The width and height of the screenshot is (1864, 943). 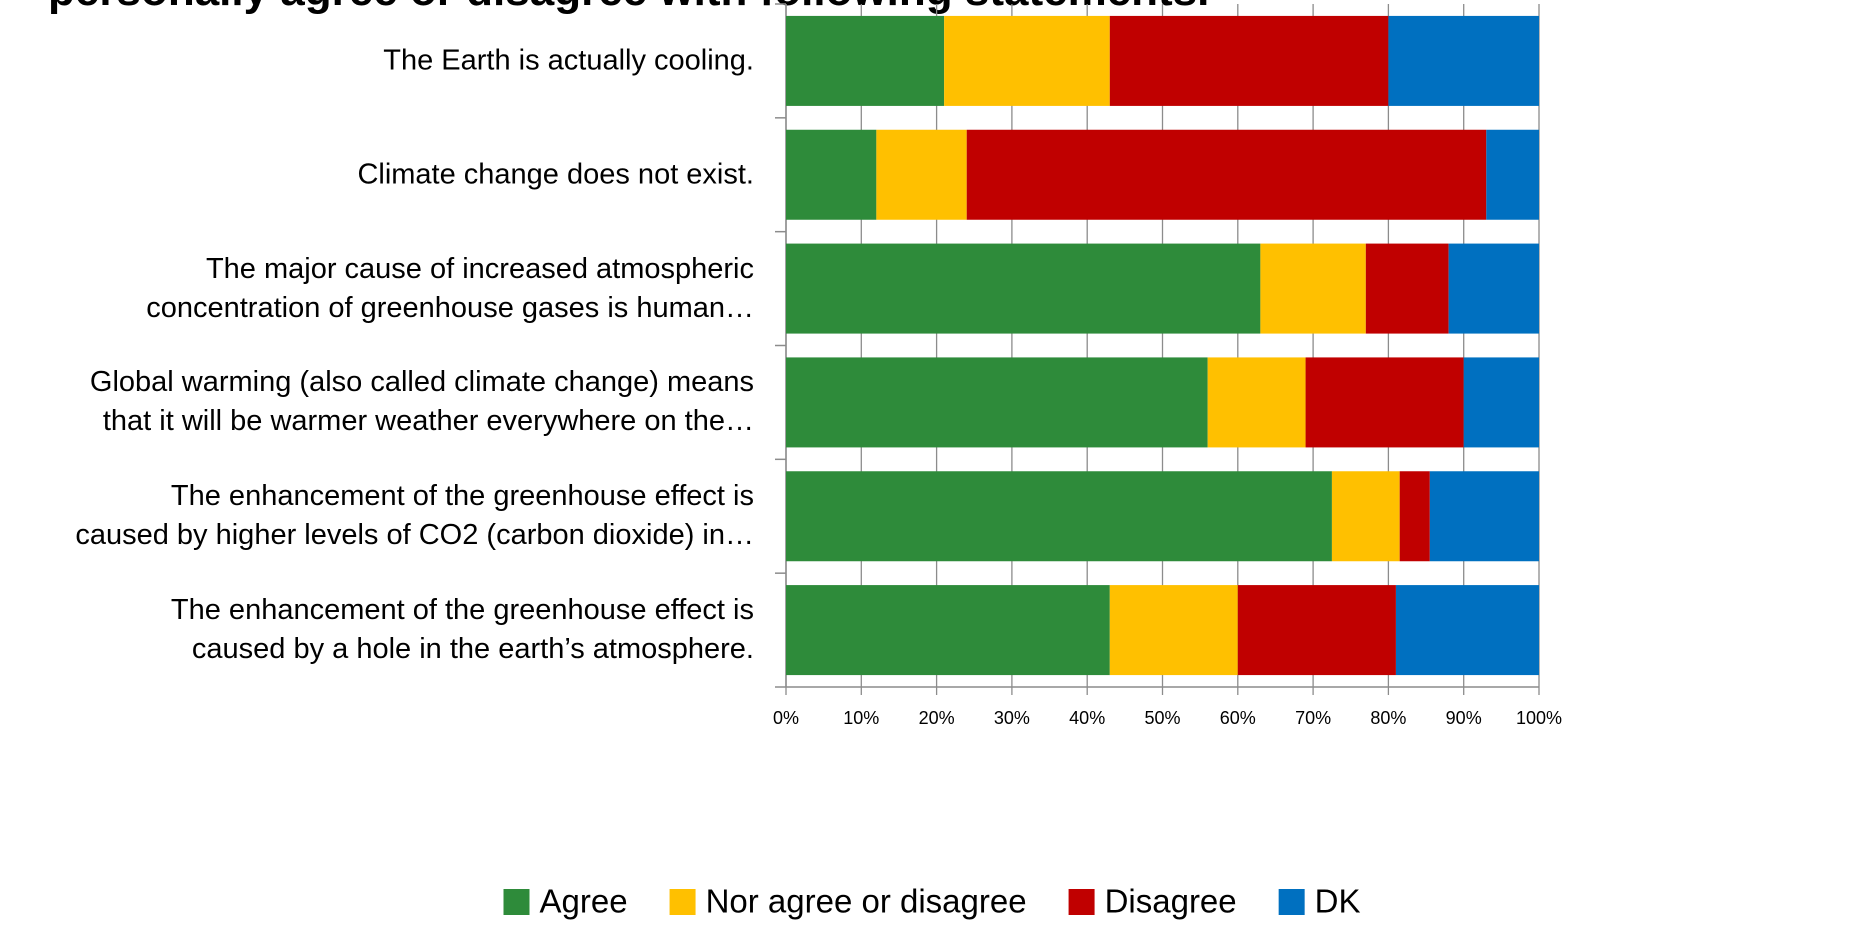 I want to click on x-tick-label: 40%, so click(x=1087, y=718).